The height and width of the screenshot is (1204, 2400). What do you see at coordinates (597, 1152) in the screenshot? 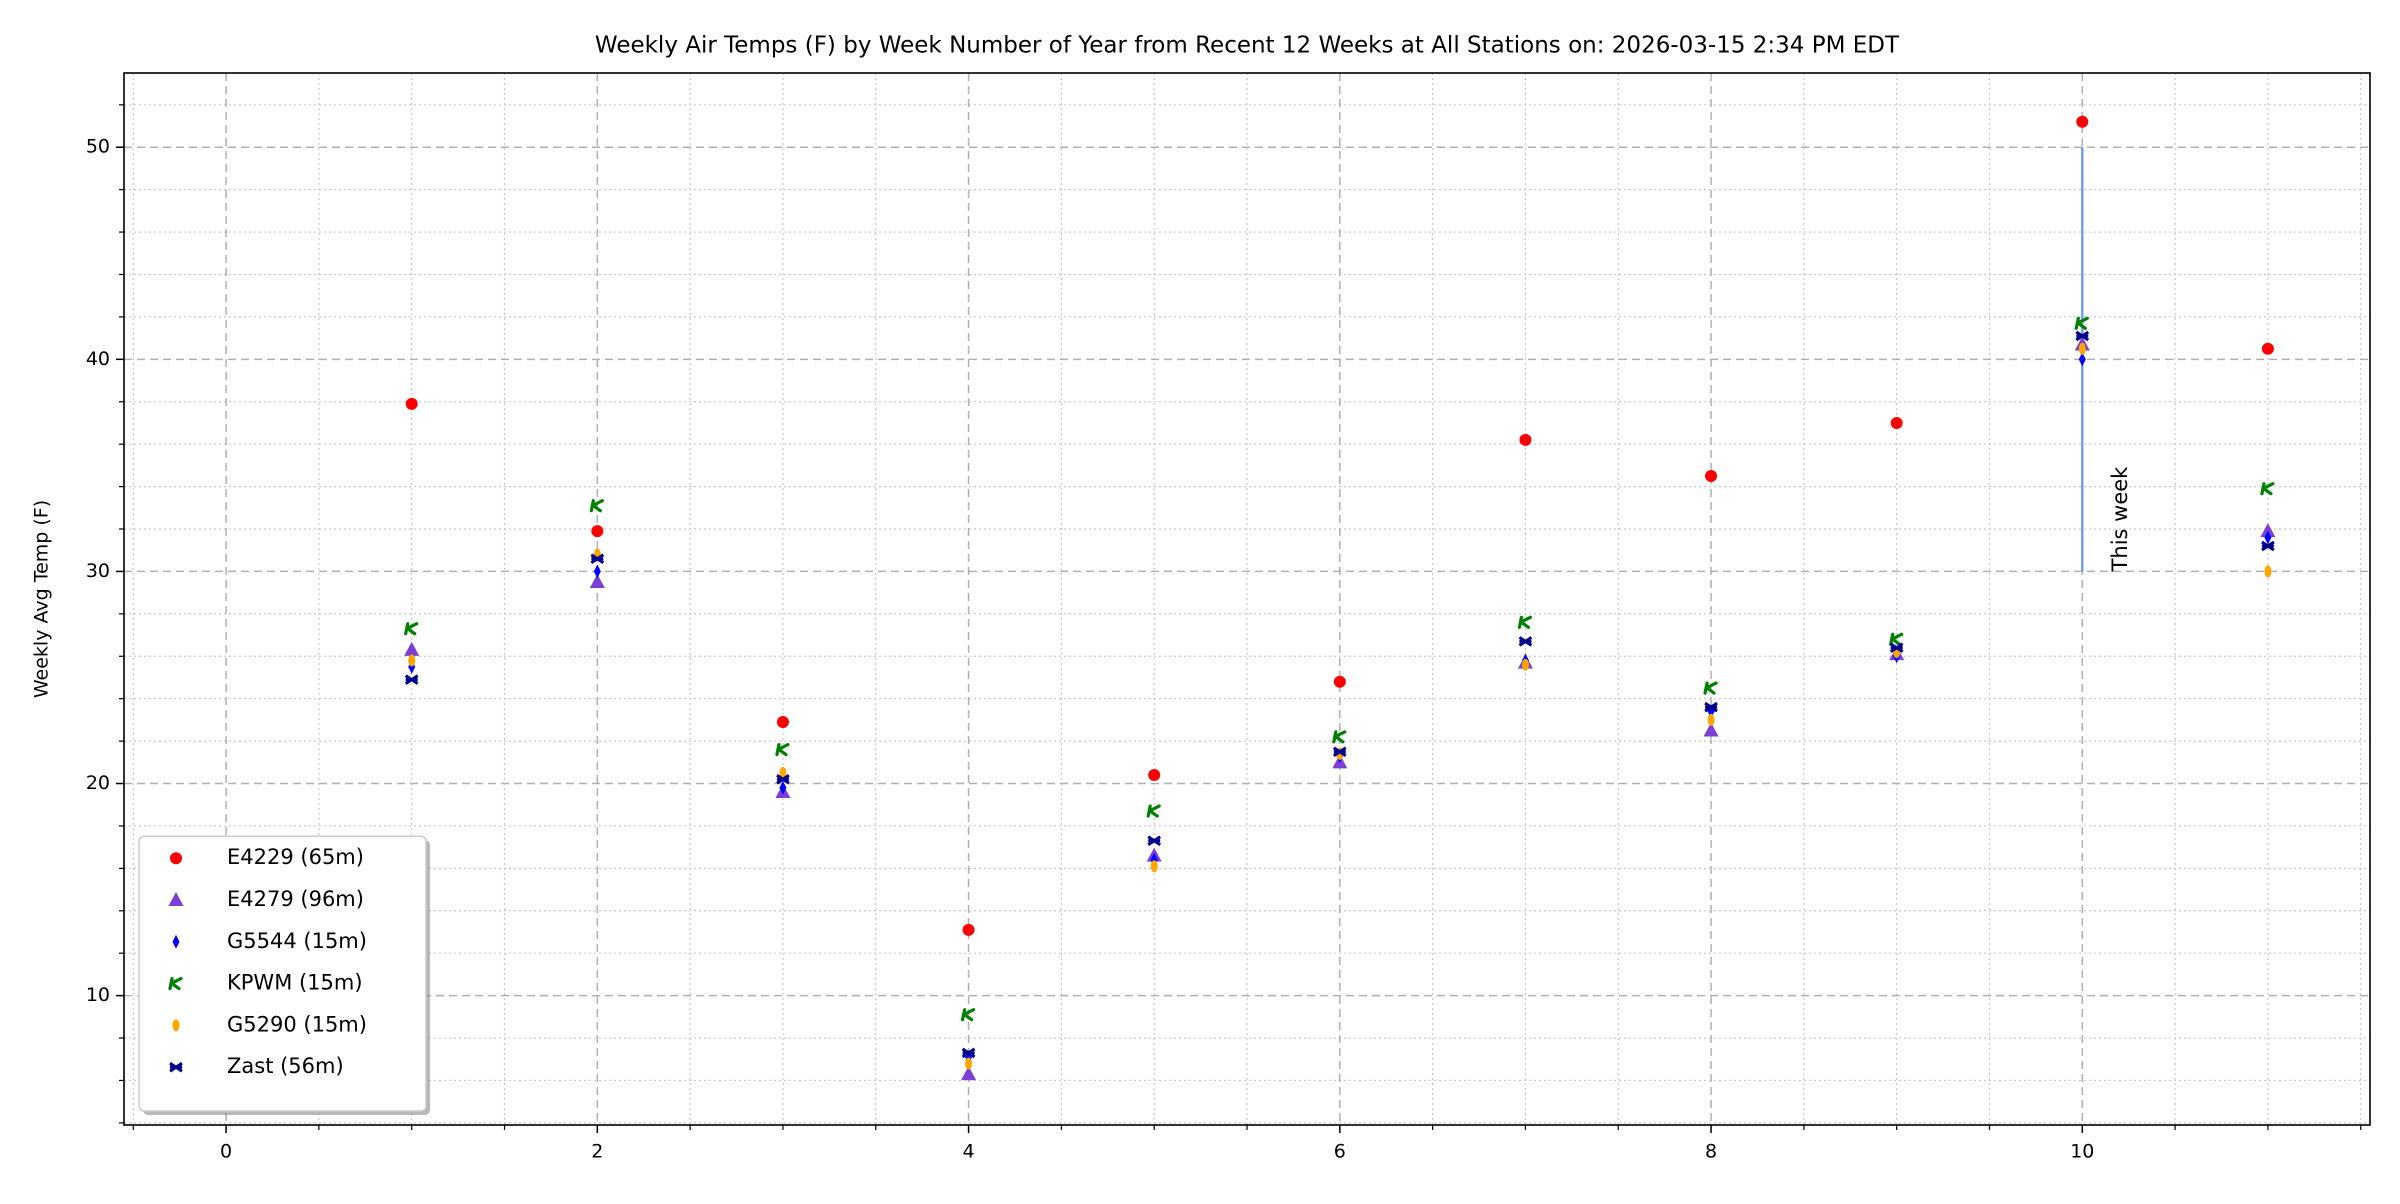
I see `x-tick-label: 2` at bounding box center [597, 1152].